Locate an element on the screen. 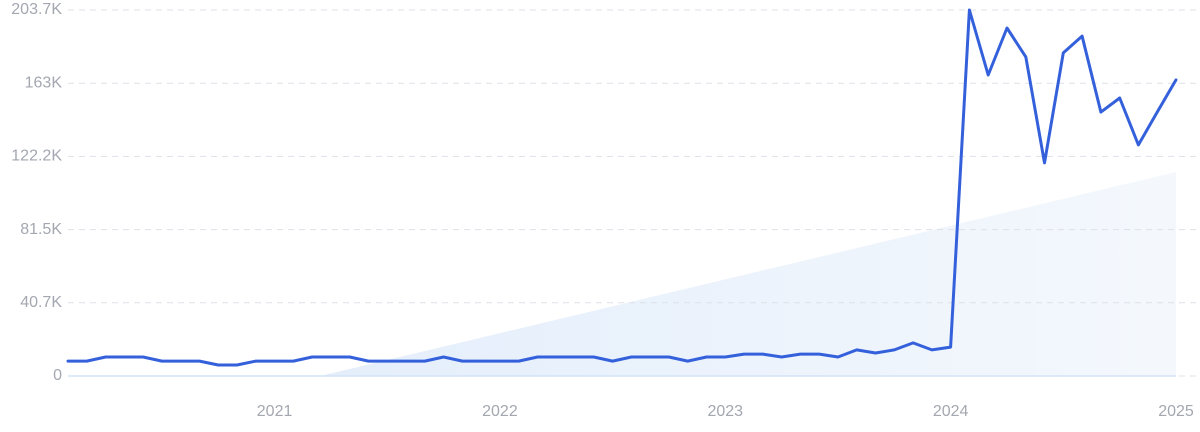 This screenshot has width=1200, height=432. x-tick-label: 2021 is located at coordinates (275, 411).